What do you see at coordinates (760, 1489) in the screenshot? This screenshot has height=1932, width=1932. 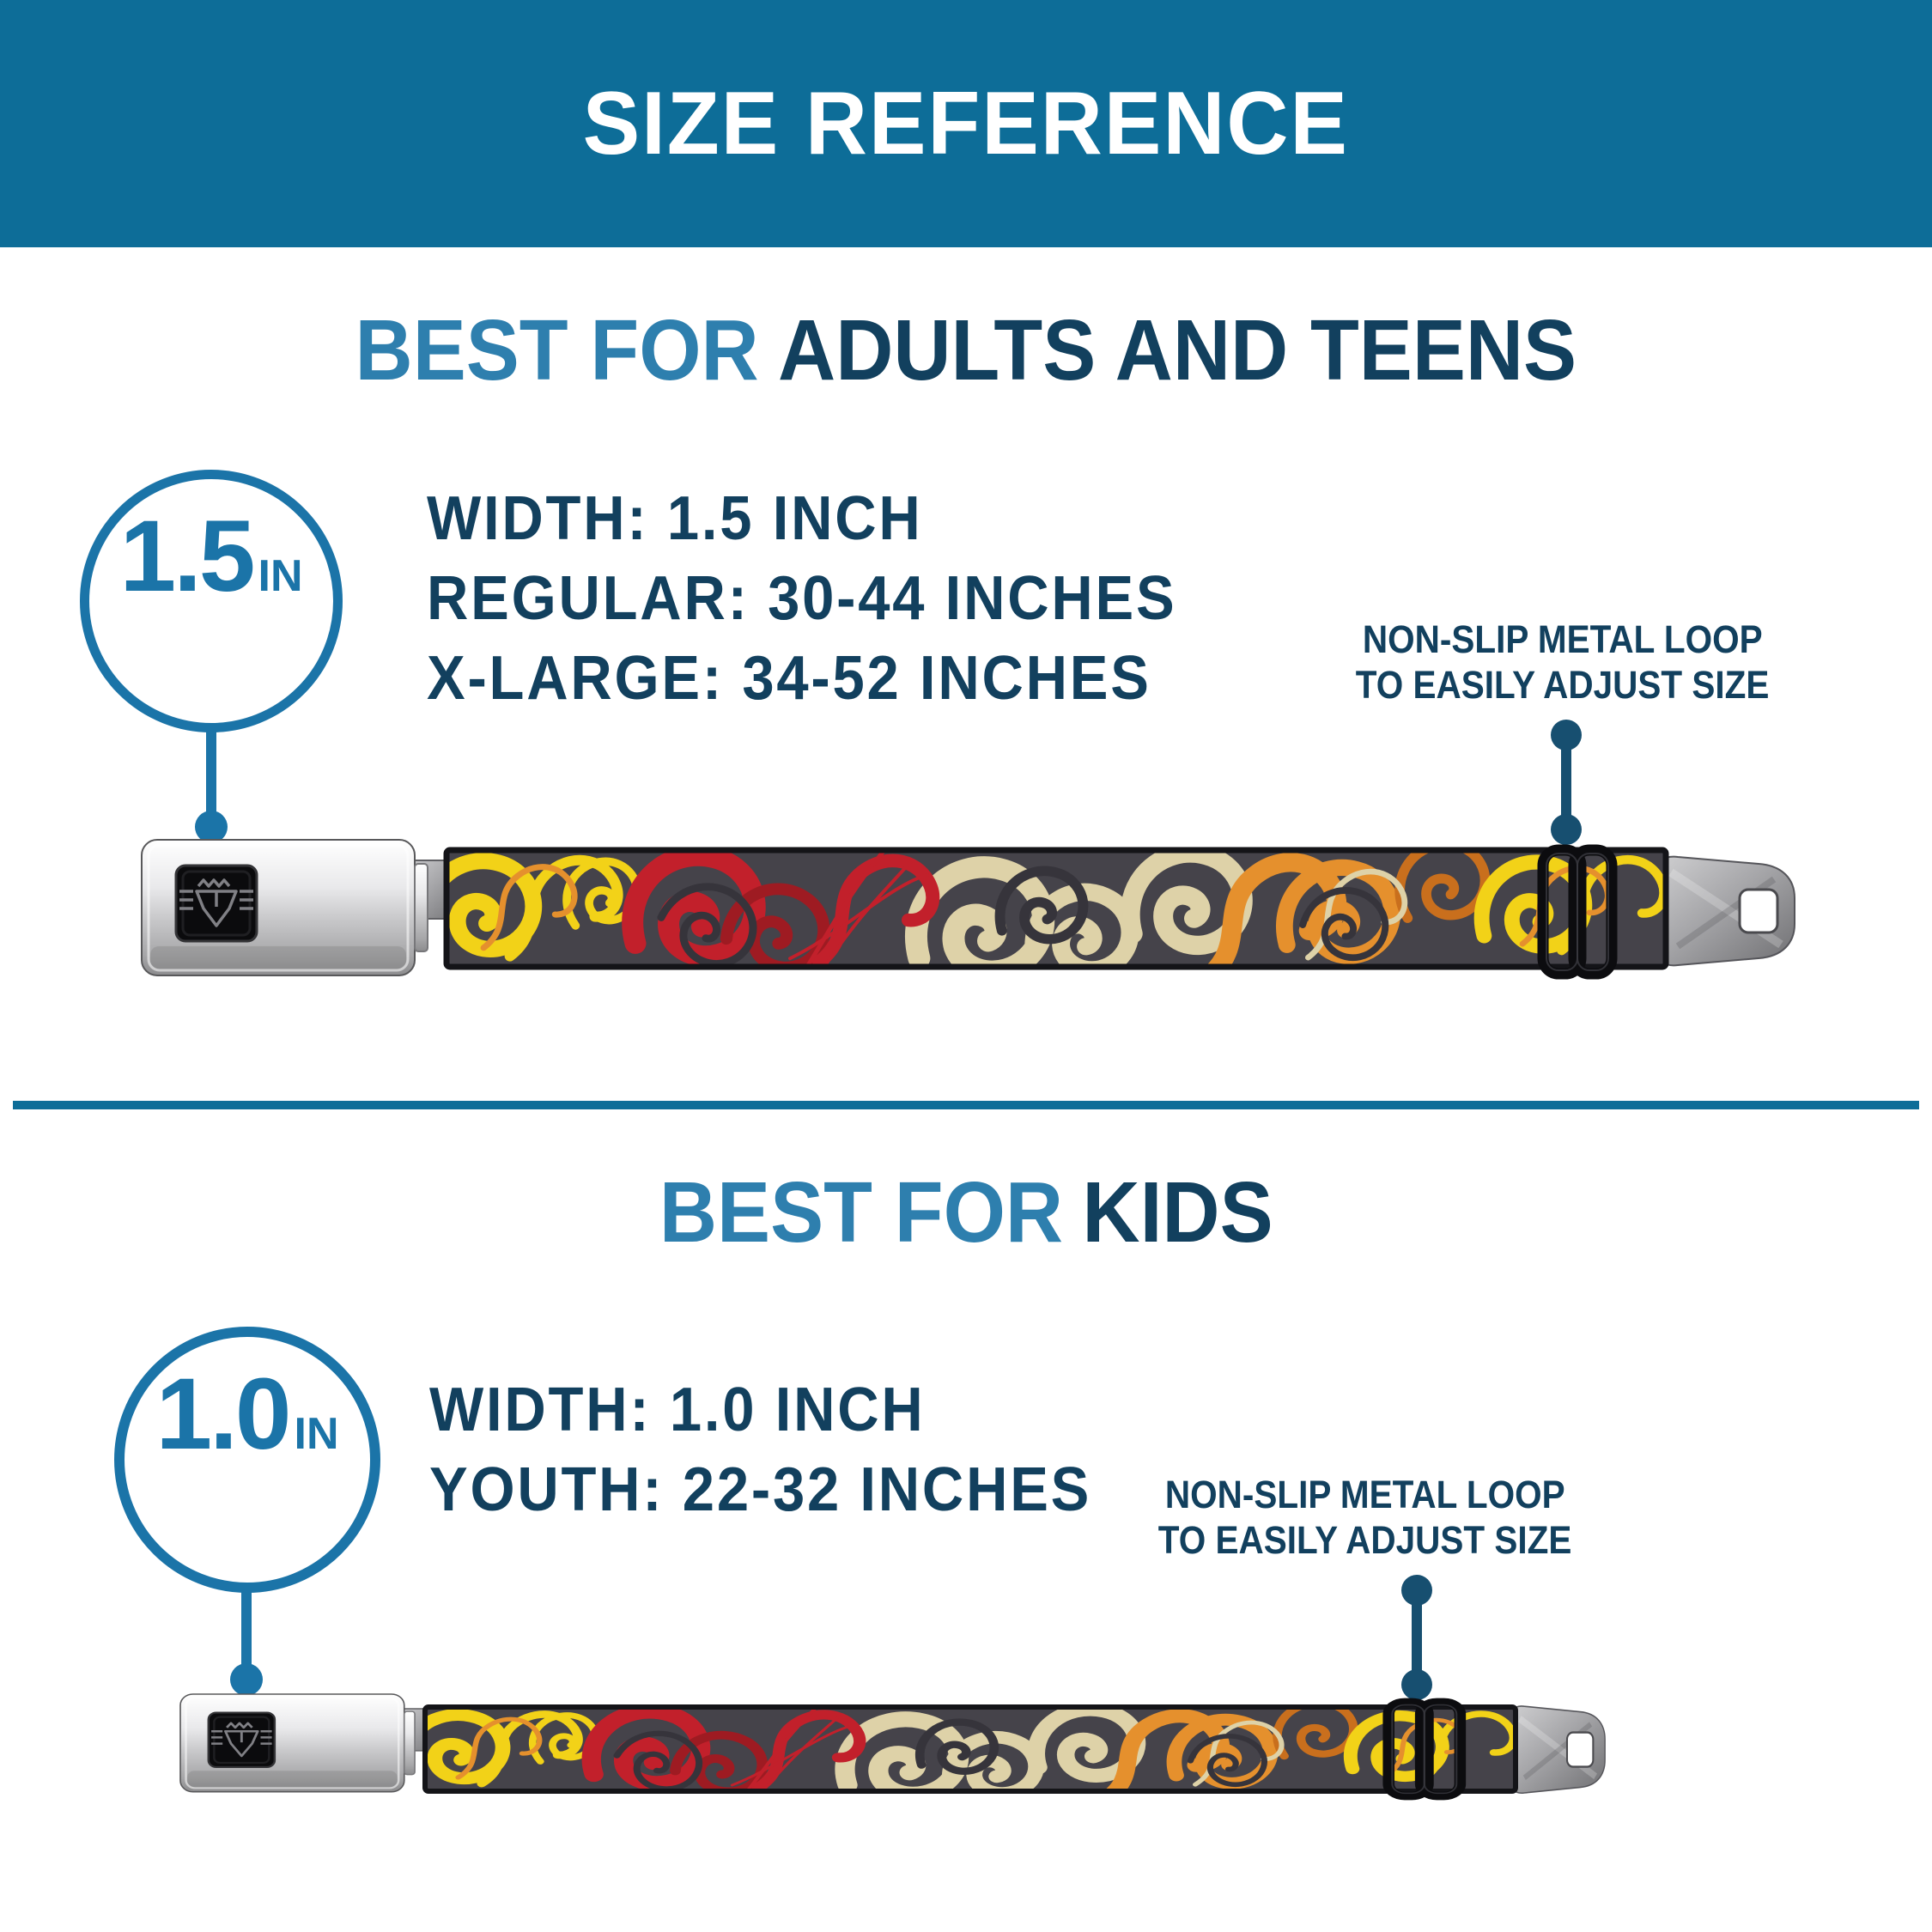 I see `spec-youth: YOUTH: 22-32 INCHES` at bounding box center [760, 1489].